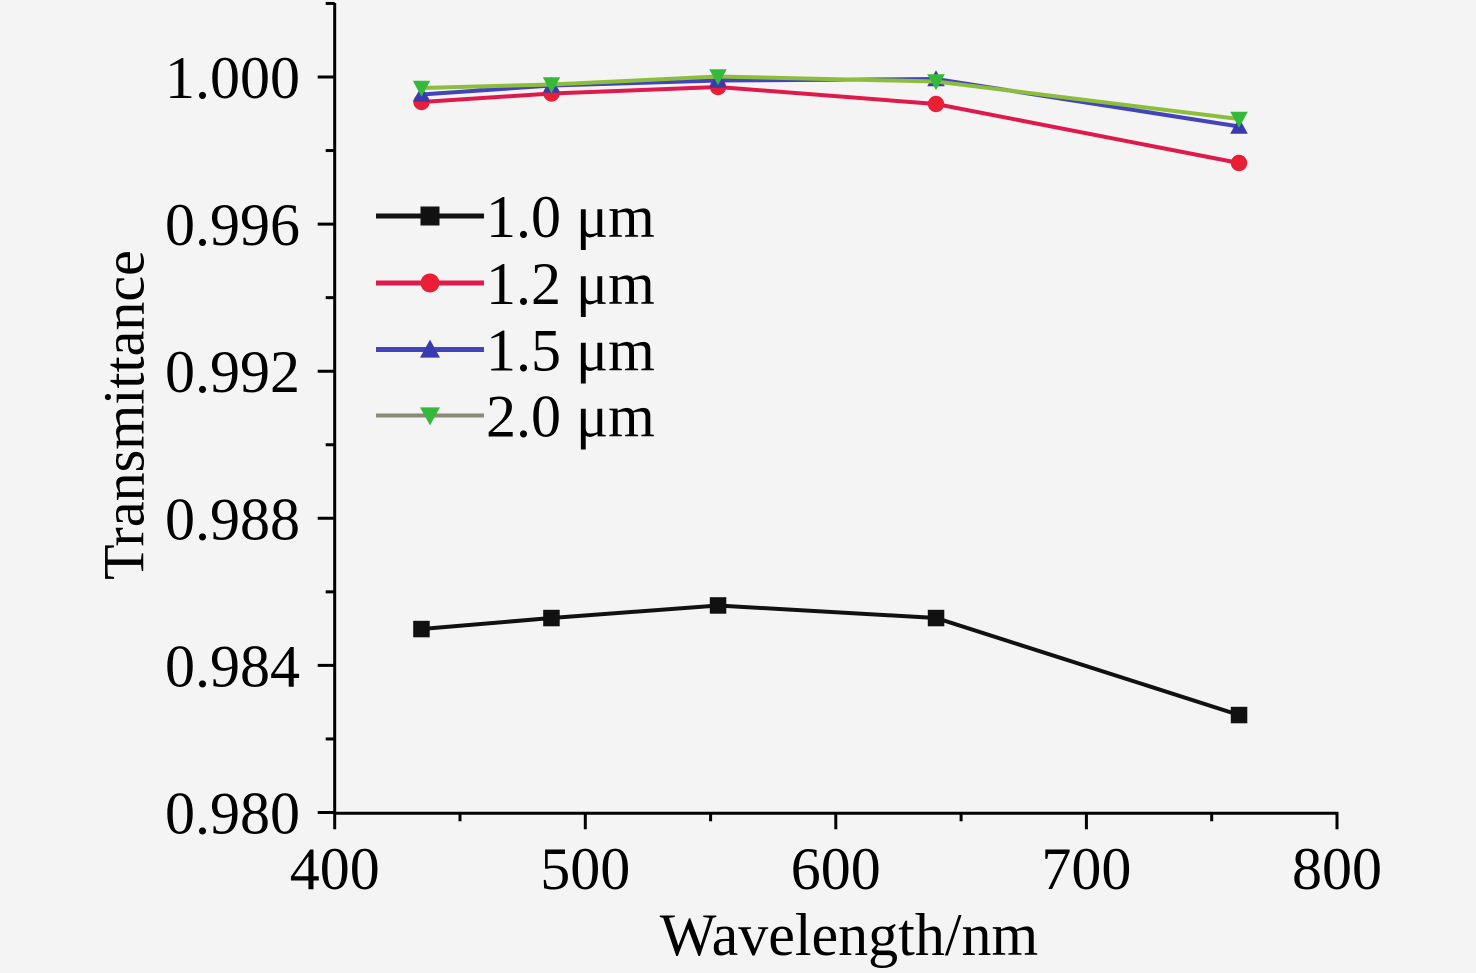 This screenshot has height=973, width=1476. What do you see at coordinates (232, 519) in the screenshot?
I see `svg-text: 0.988` at bounding box center [232, 519].